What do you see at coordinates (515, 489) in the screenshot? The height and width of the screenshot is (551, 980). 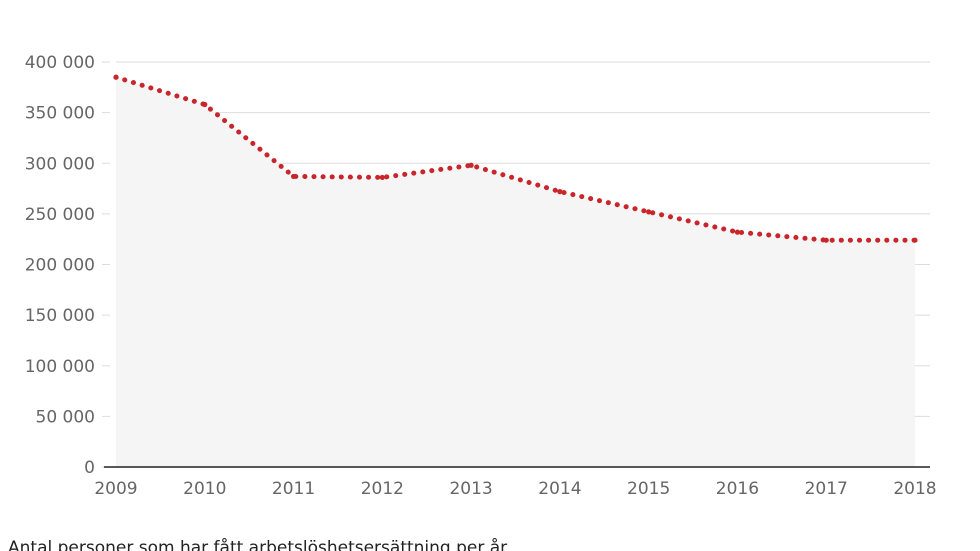 I see `x-tick-labels: 2009 2010 2011 2012 2013 2014 2015 2016 2017 2018` at bounding box center [515, 489].